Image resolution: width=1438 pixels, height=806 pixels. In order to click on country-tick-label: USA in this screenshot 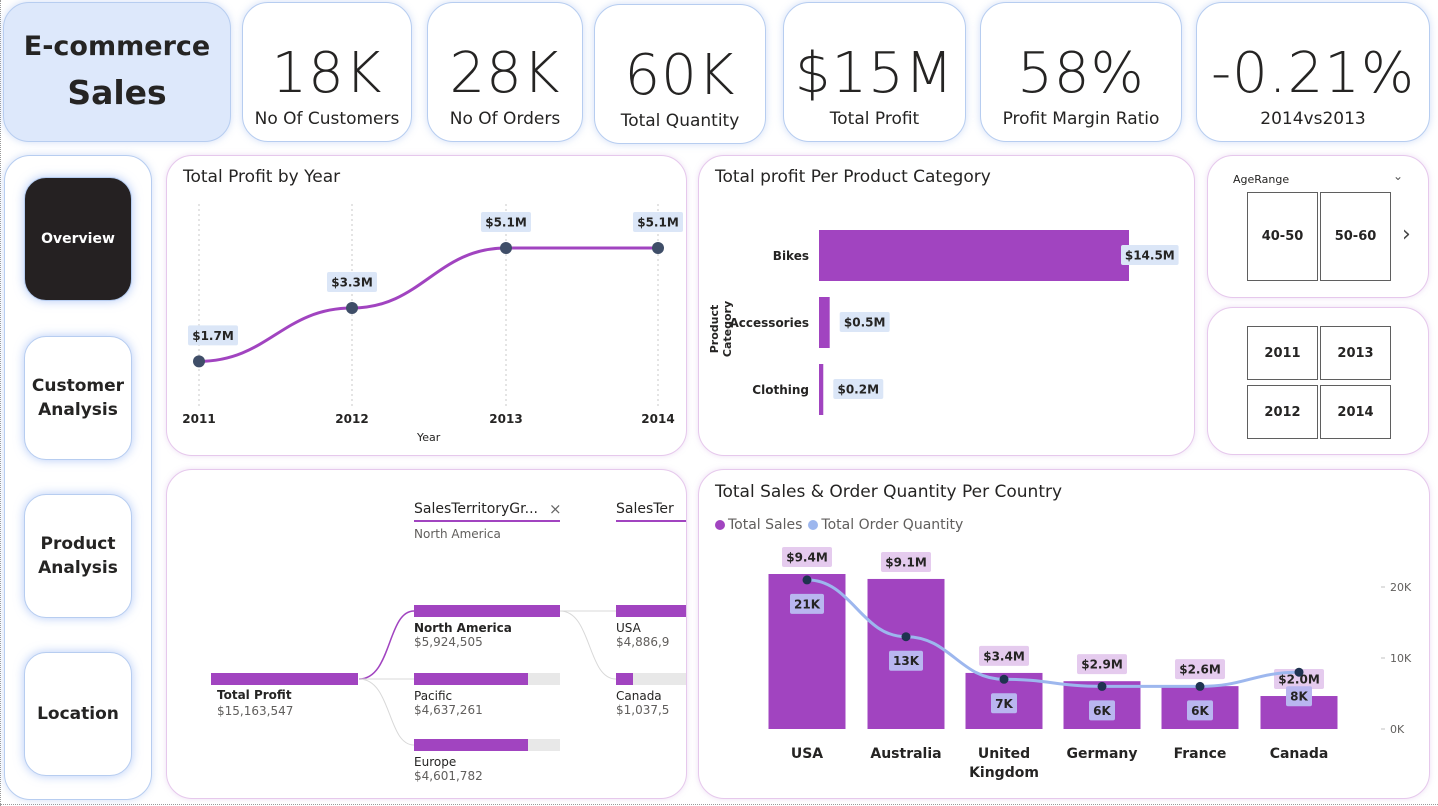, I will do `click(807, 754)`.